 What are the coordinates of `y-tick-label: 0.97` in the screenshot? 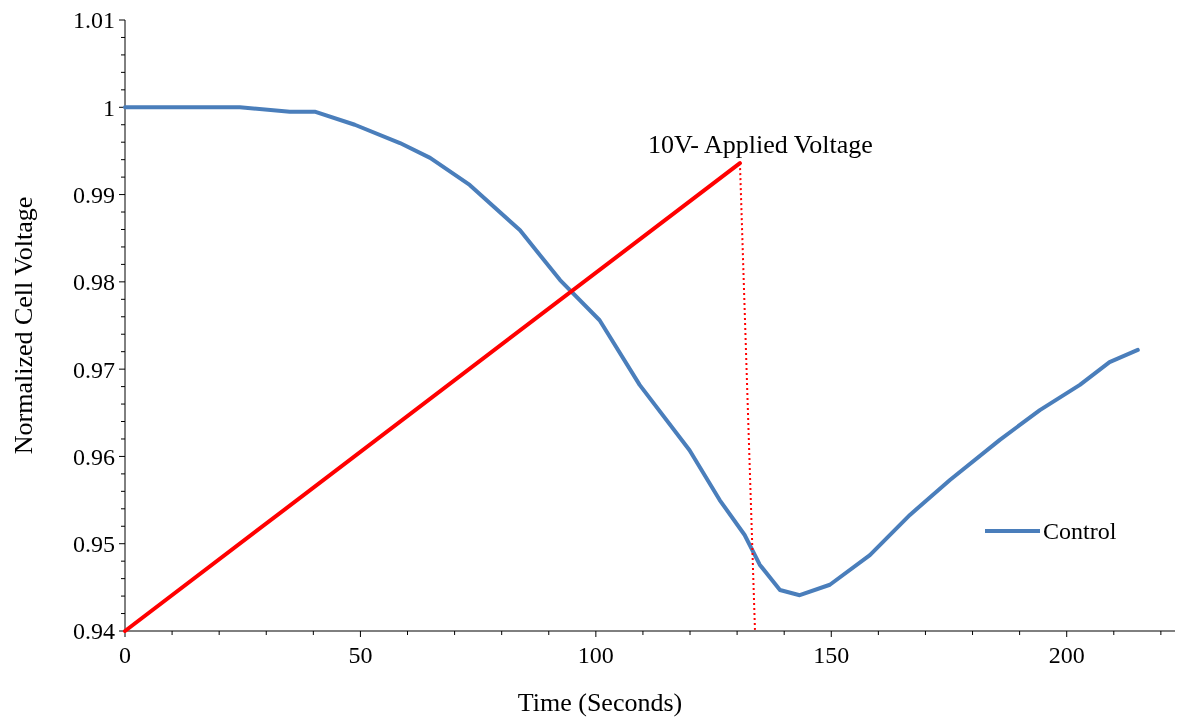 It's located at (94, 369).